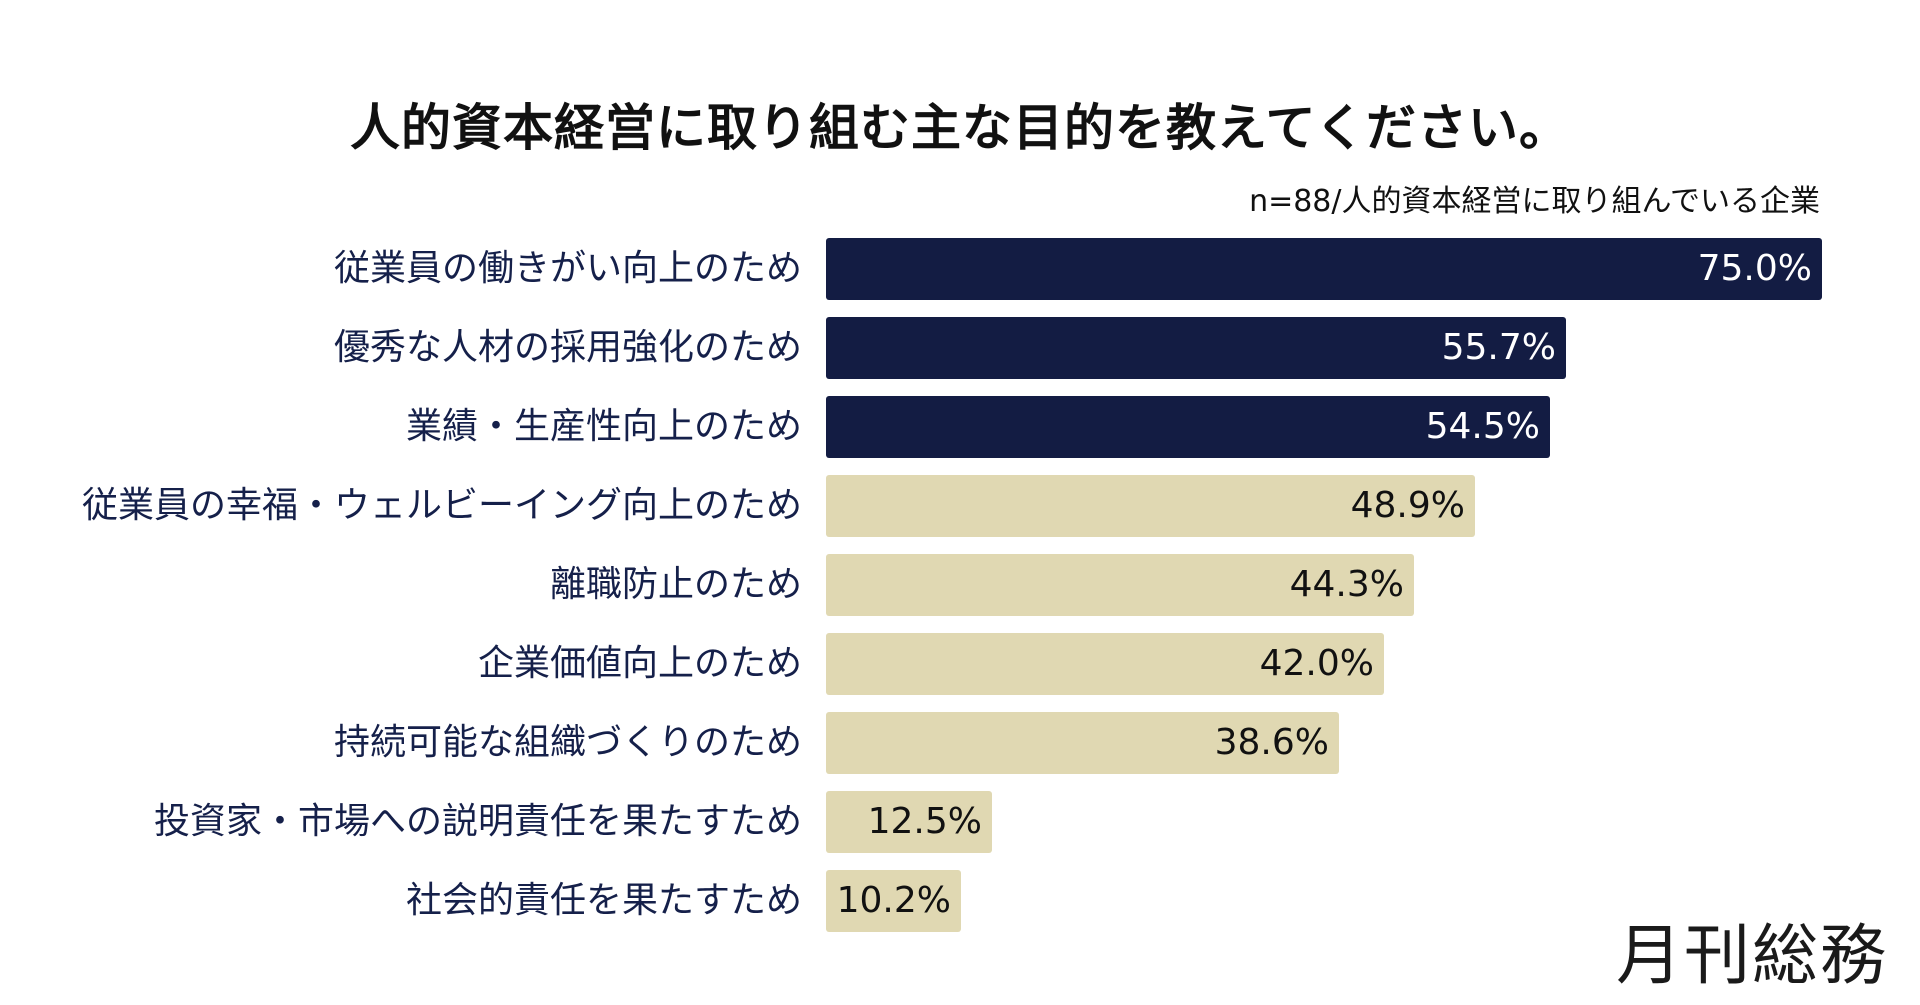  Describe the element at coordinates (639, 663) in the screenshot. I see `category-label: 企業価値向上のため` at that location.